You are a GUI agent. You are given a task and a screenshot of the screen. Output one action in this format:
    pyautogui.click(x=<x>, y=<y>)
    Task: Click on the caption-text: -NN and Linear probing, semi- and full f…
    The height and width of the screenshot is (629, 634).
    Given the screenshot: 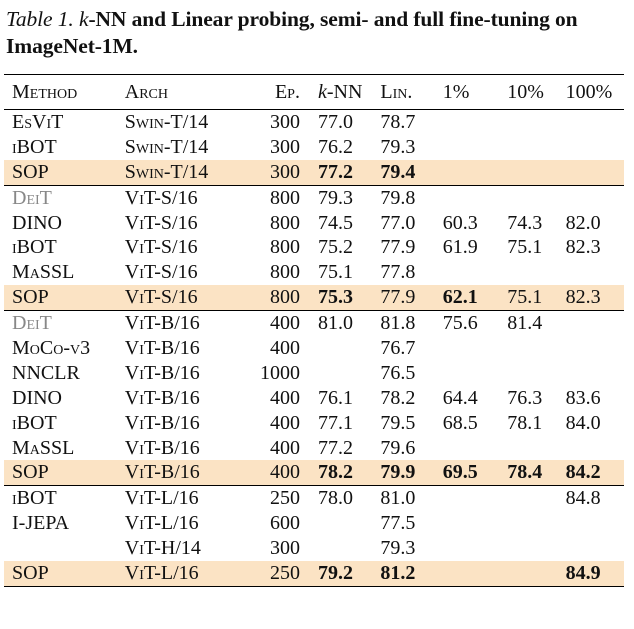 What is the action you would take?
    pyautogui.click(x=292, y=32)
    